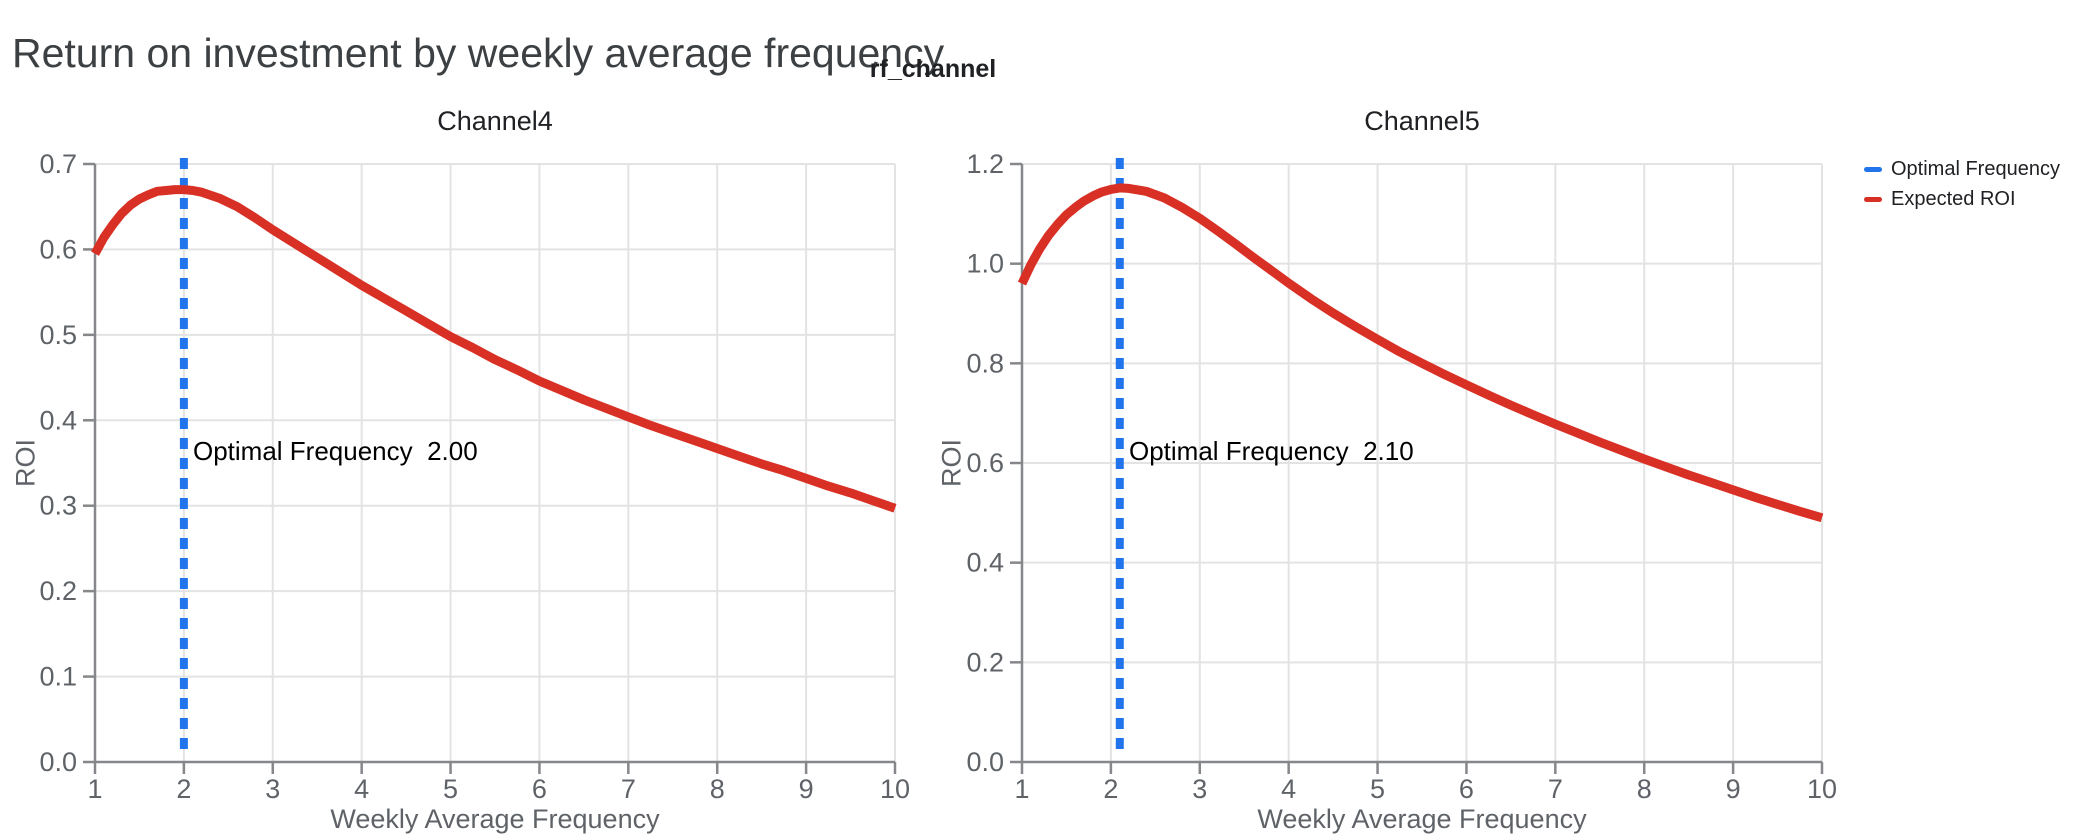  What do you see at coordinates (1953, 199) in the screenshot?
I see `legend-label-expected-roi: Expected ROI` at bounding box center [1953, 199].